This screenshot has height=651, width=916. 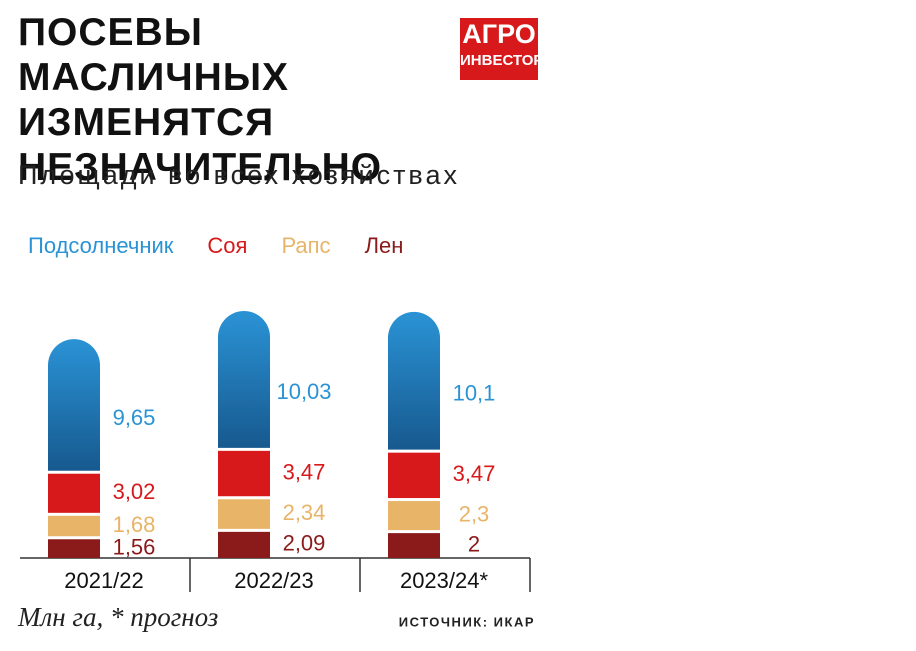 I want to click on logo-top: АГРО, so click(x=499, y=34).